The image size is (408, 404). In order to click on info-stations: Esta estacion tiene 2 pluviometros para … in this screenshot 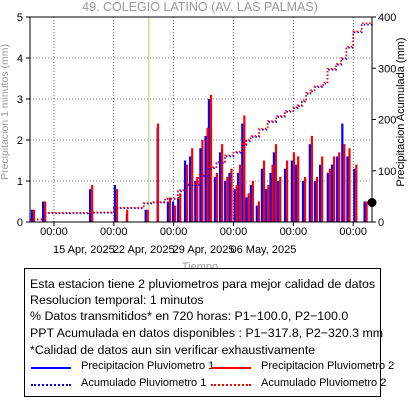, I will do `click(203, 284)`.